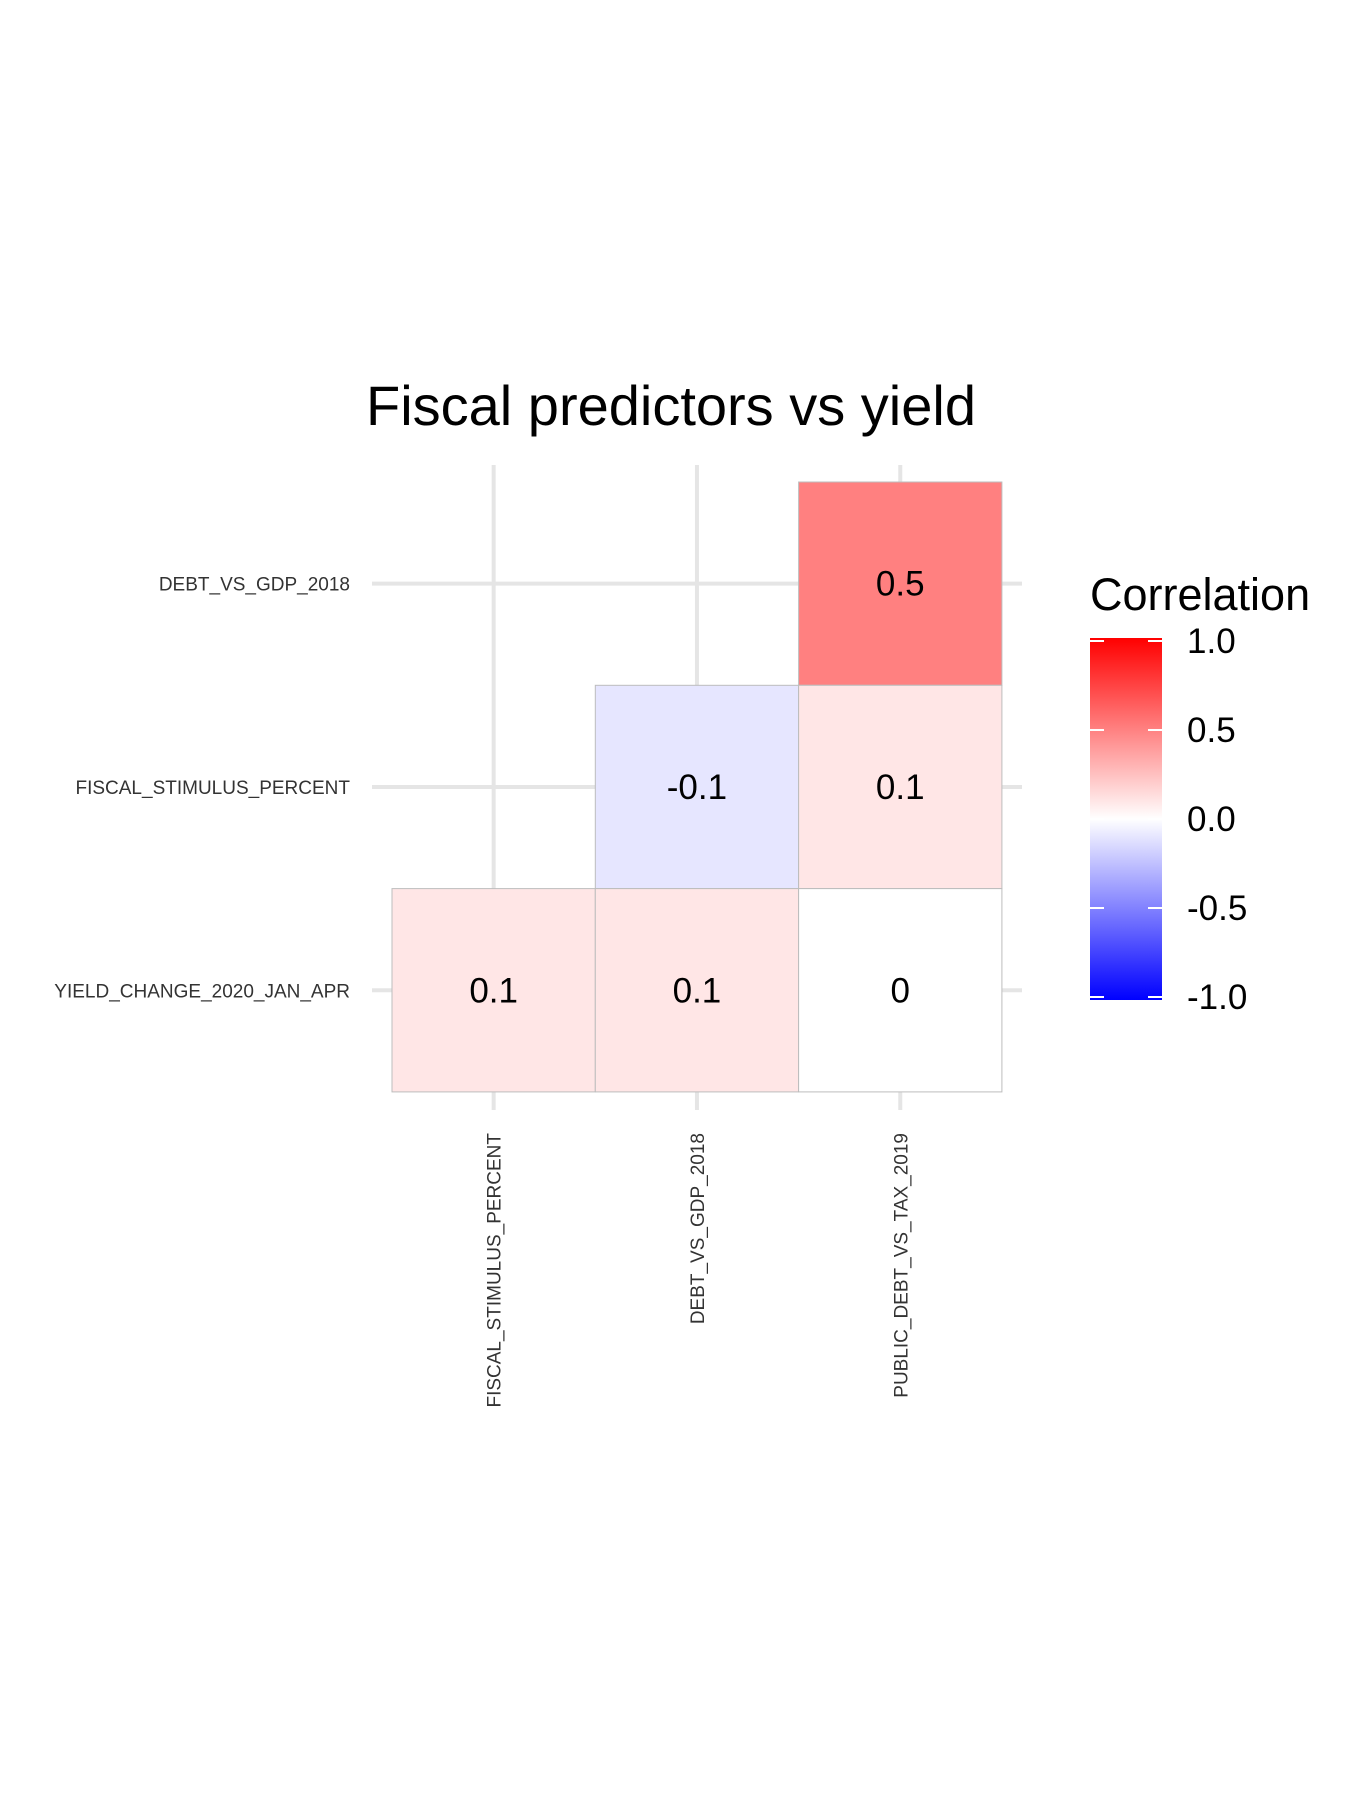 The image size is (1350, 1808). What do you see at coordinates (901, 1265) in the screenshot?
I see `x-axis-label: PUBLIC_DEBT_VS_TAX_2019` at bounding box center [901, 1265].